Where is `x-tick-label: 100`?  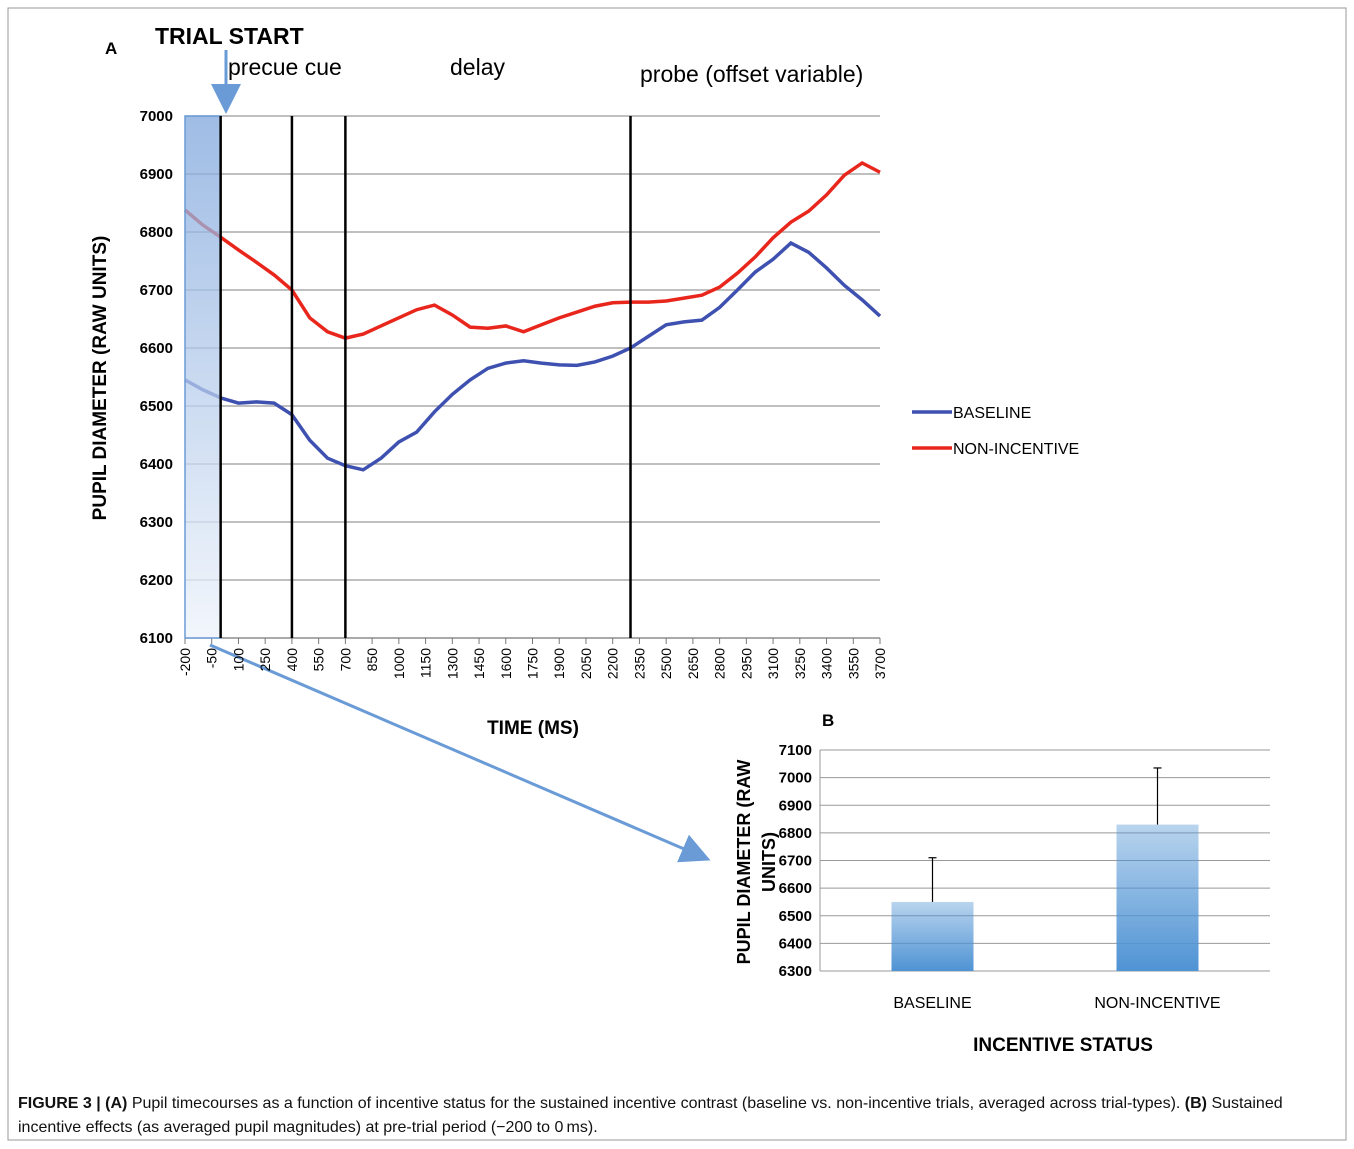 x-tick-label: 100 is located at coordinates (238, 660).